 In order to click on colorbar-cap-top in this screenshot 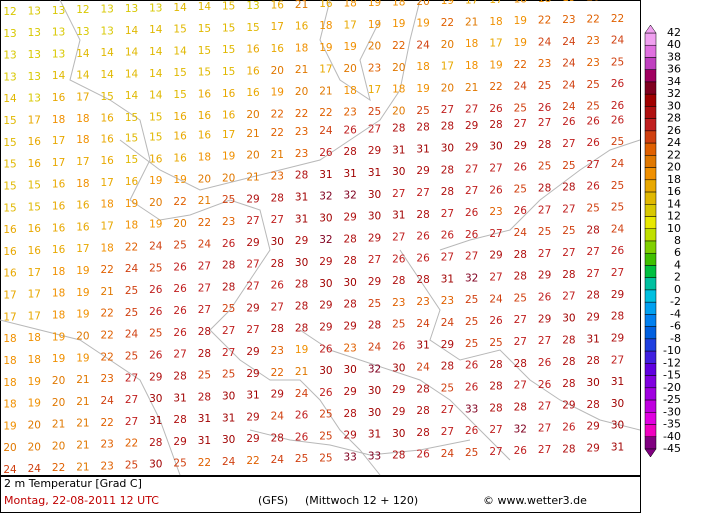, I will do `click(650, 29)`.